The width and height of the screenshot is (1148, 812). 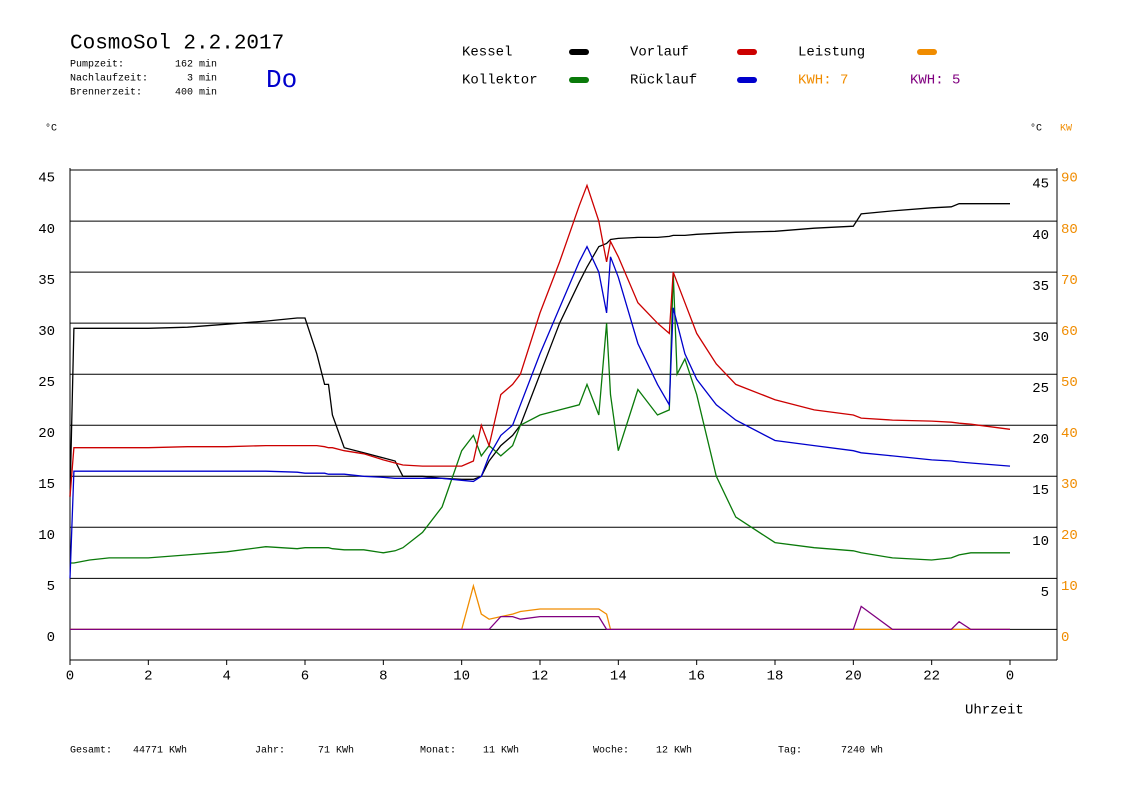 I want to click on x-tick-label: 16, so click(x=696, y=677).